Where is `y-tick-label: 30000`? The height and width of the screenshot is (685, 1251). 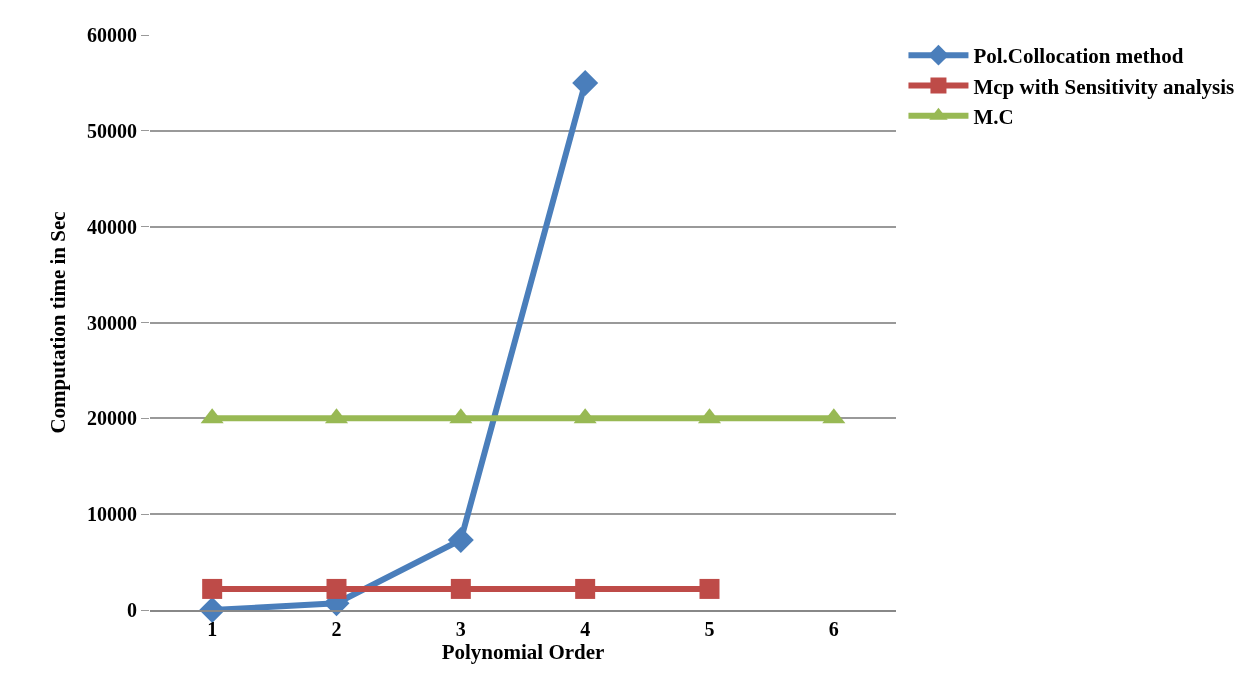
y-tick-label: 30000 is located at coordinates (112, 322).